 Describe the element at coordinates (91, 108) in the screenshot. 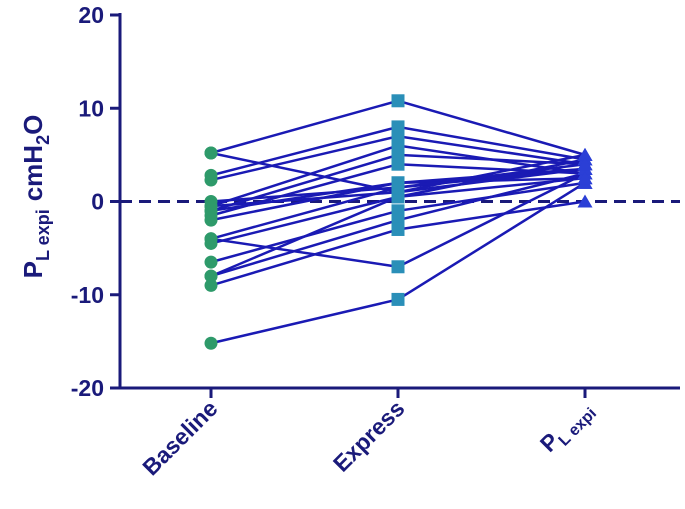

I see `y-tick-label: 10` at that location.